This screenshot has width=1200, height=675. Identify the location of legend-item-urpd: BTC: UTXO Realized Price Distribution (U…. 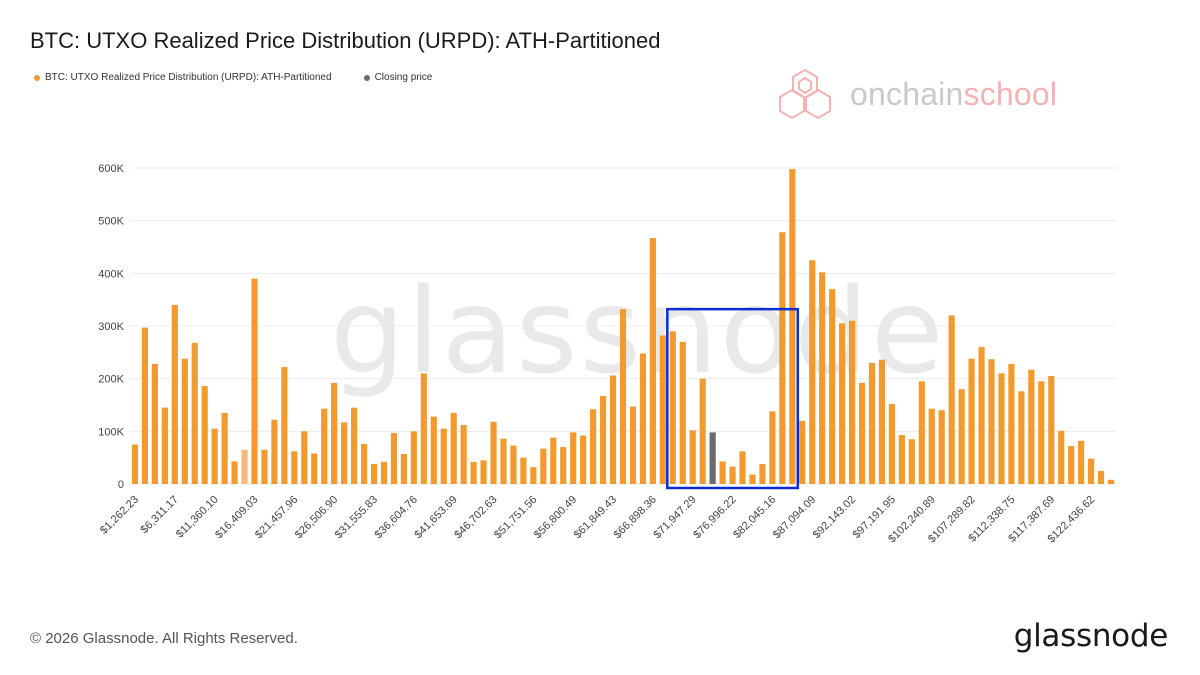
(183, 77).